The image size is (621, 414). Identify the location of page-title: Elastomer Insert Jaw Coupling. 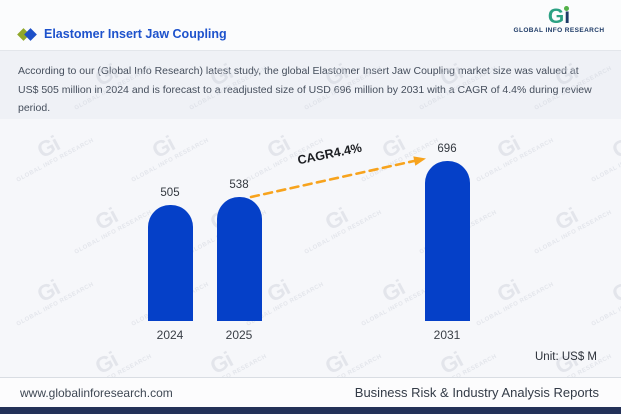
(135, 34).